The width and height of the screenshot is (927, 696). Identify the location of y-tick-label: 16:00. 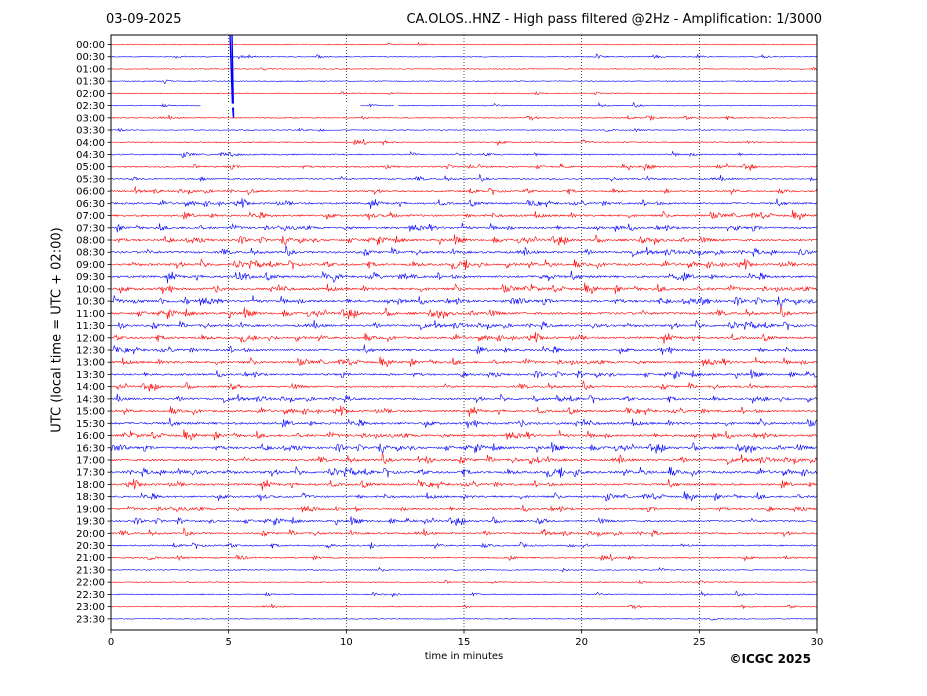
(90, 436).